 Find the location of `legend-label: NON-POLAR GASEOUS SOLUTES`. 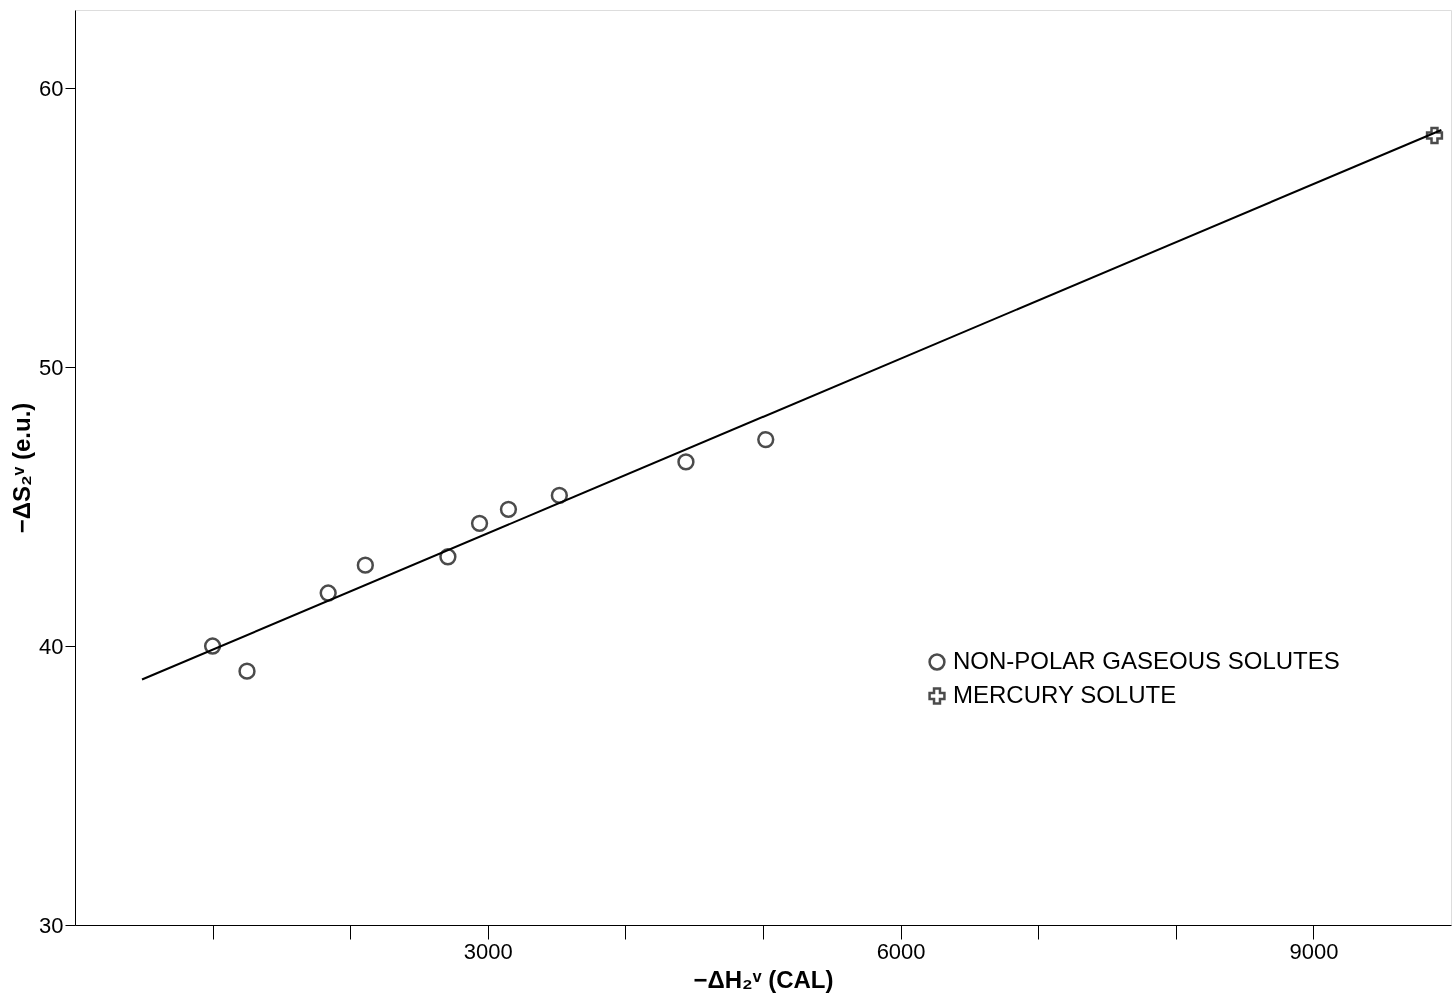

legend-label: NON-POLAR GASEOUS SOLUTES is located at coordinates (1146, 660).